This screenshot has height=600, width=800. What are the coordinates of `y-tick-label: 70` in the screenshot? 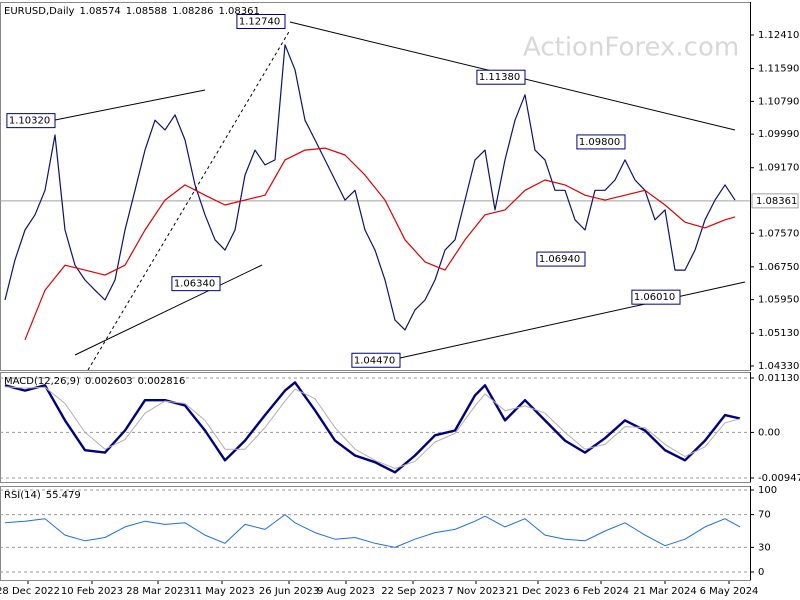 It's located at (764, 515).